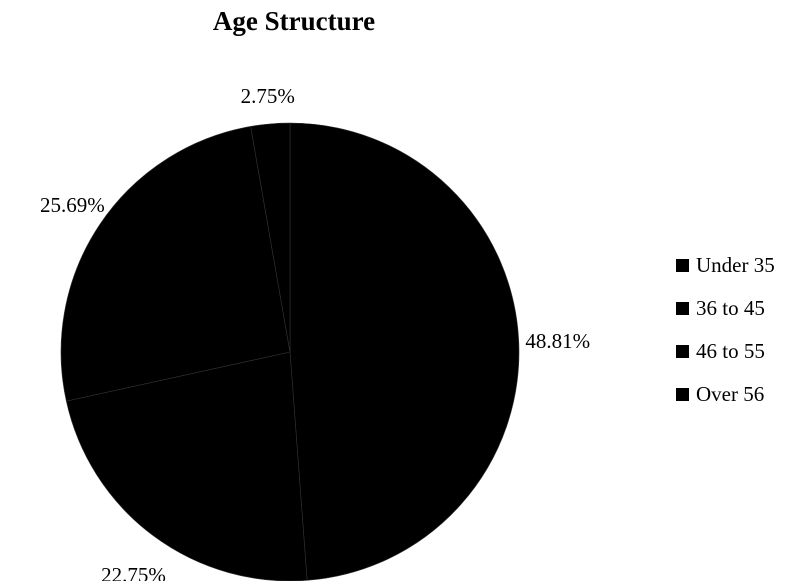 This screenshot has height=586, width=796. I want to click on legend-label: Under 35, so click(735, 265).